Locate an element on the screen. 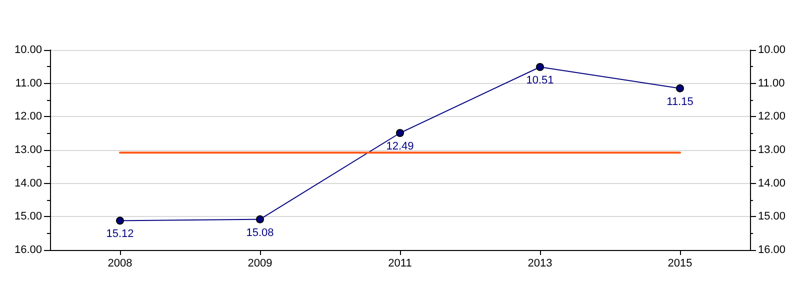 This screenshot has height=300, width=800. y-tick-label: 14.00 is located at coordinates (28, 183).